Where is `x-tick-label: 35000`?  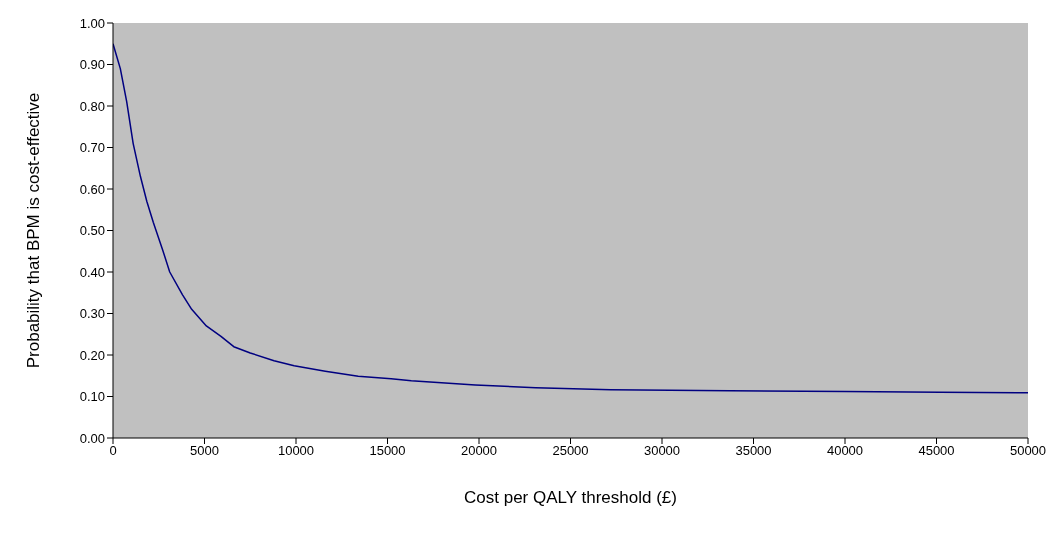
x-tick-label: 35000 is located at coordinates (753, 451).